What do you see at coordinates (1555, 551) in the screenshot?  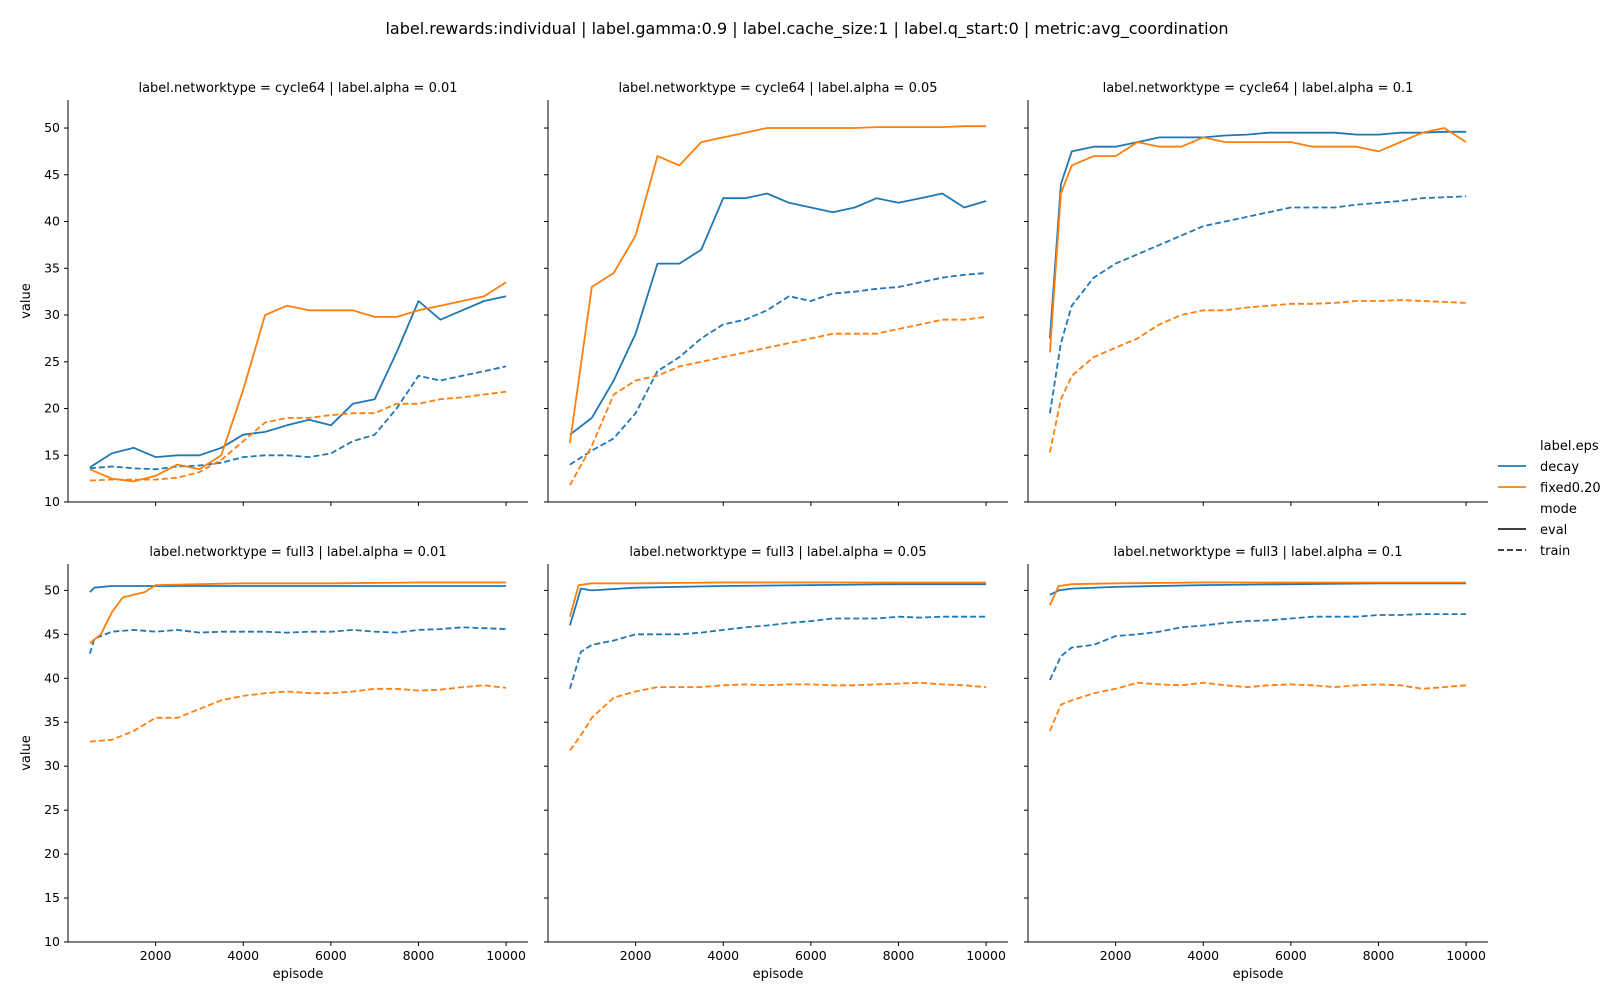 I see `legend-entry-label: train` at bounding box center [1555, 551].